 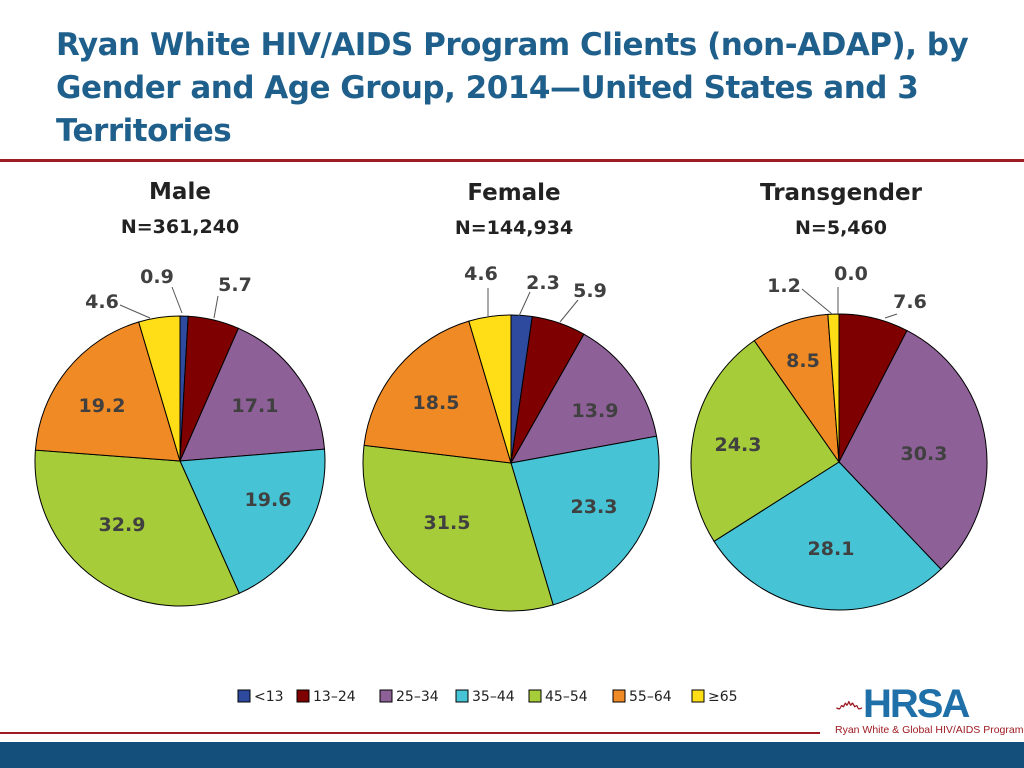 What do you see at coordinates (803, 361) in the screenshot?
I see `data-label: 8.5` at bounding box center [803, 361].